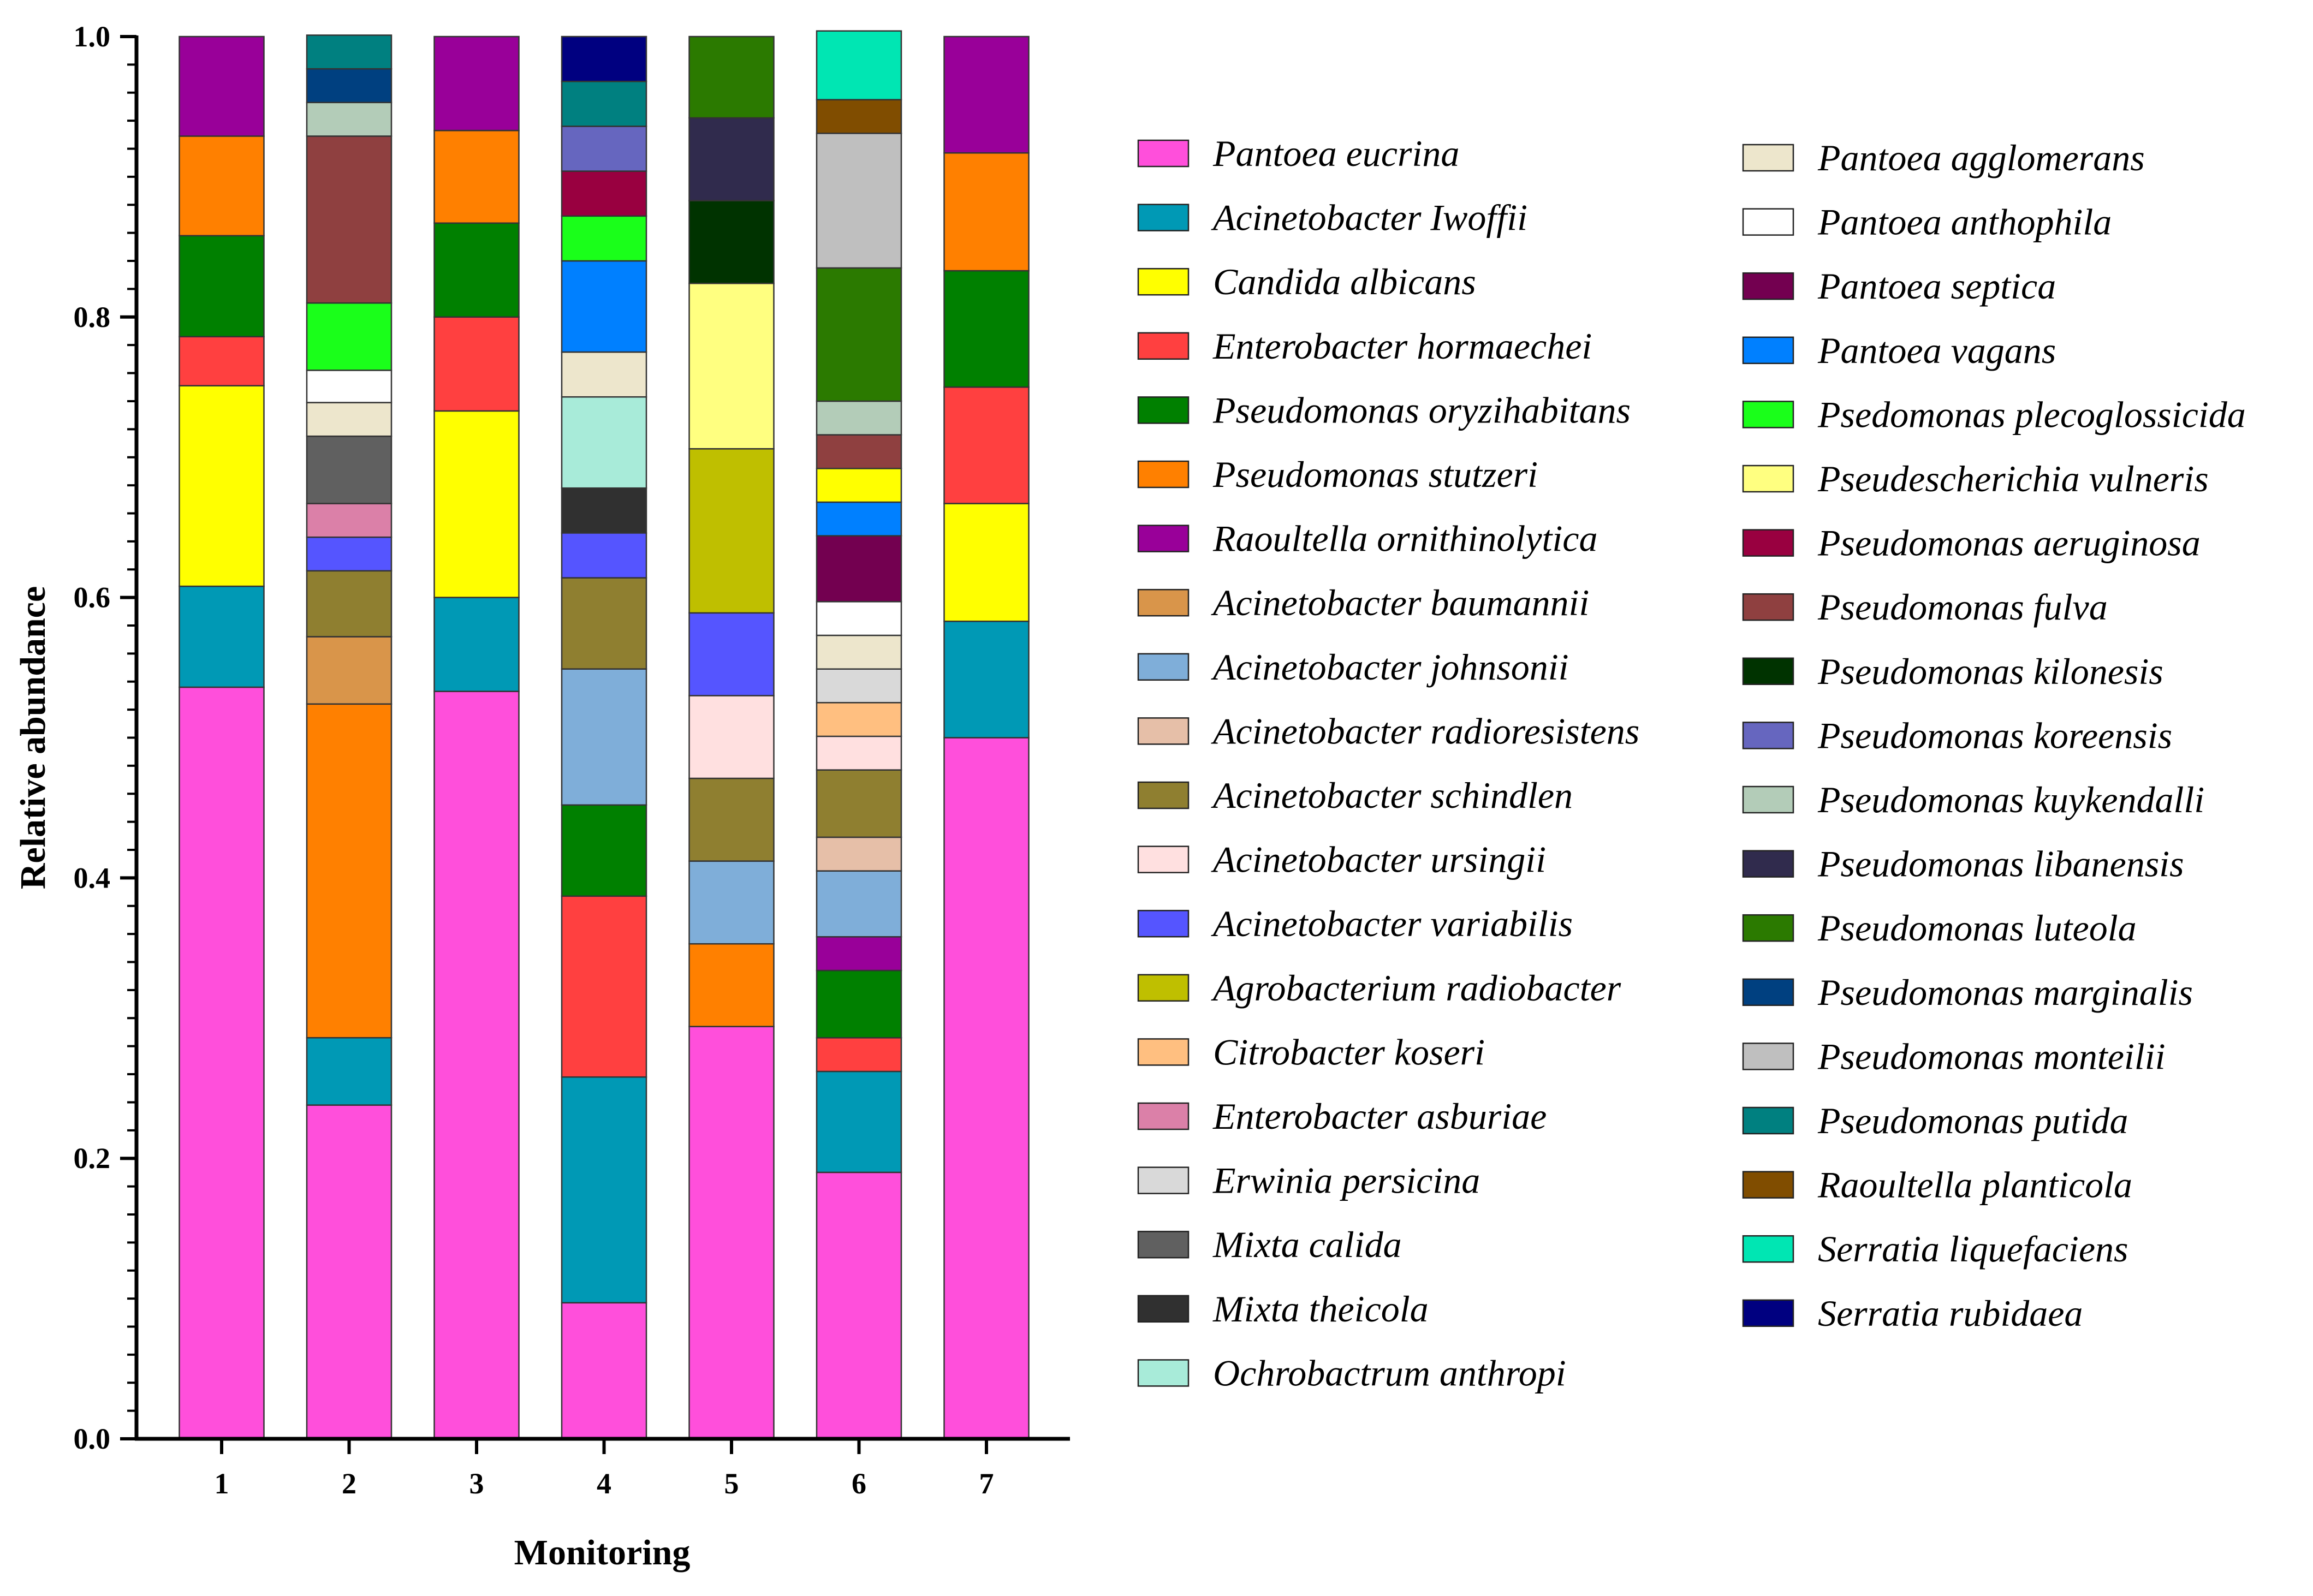 This screenshot has height=1596, width=2313. What do you see at coordinates (1320, 1309) in the screenshot?
I see `legend-label-mixta-theicola: Mixta theicola` at bounding box center [1320, 1309].